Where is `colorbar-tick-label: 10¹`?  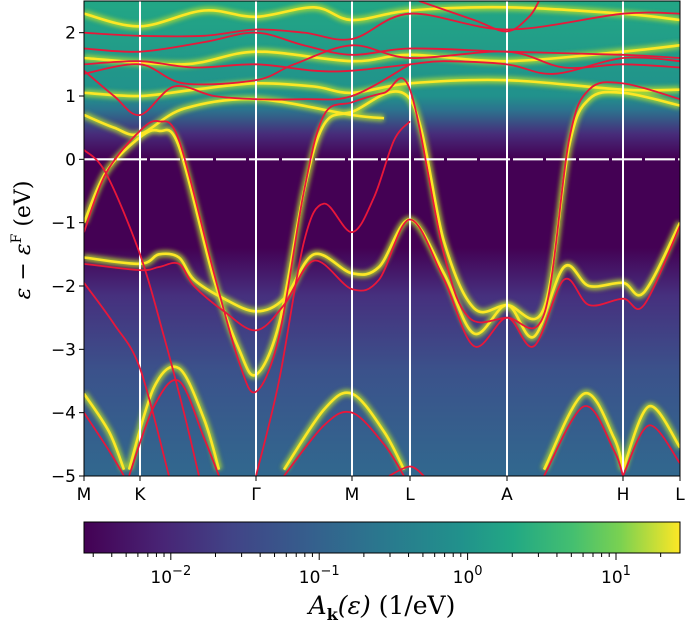 colorbar-tick-label: 10¹ is located at coordinates (616, 576).